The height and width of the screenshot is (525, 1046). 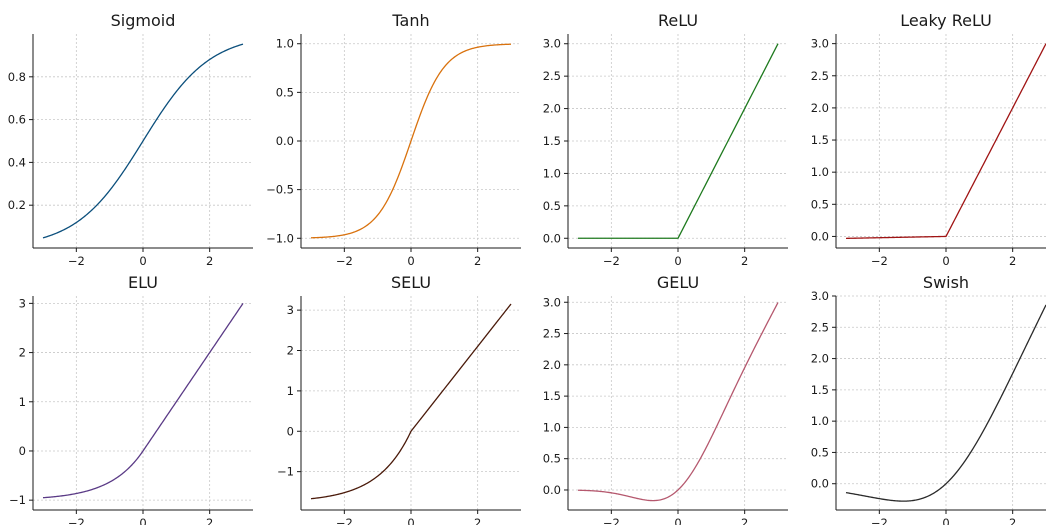 I want to click on chart-panel-relu: −2 0 2 0.0 0.5 1.0 1.5 2.0 2.5 3.0 ReLU, so click(x=665, y=139).